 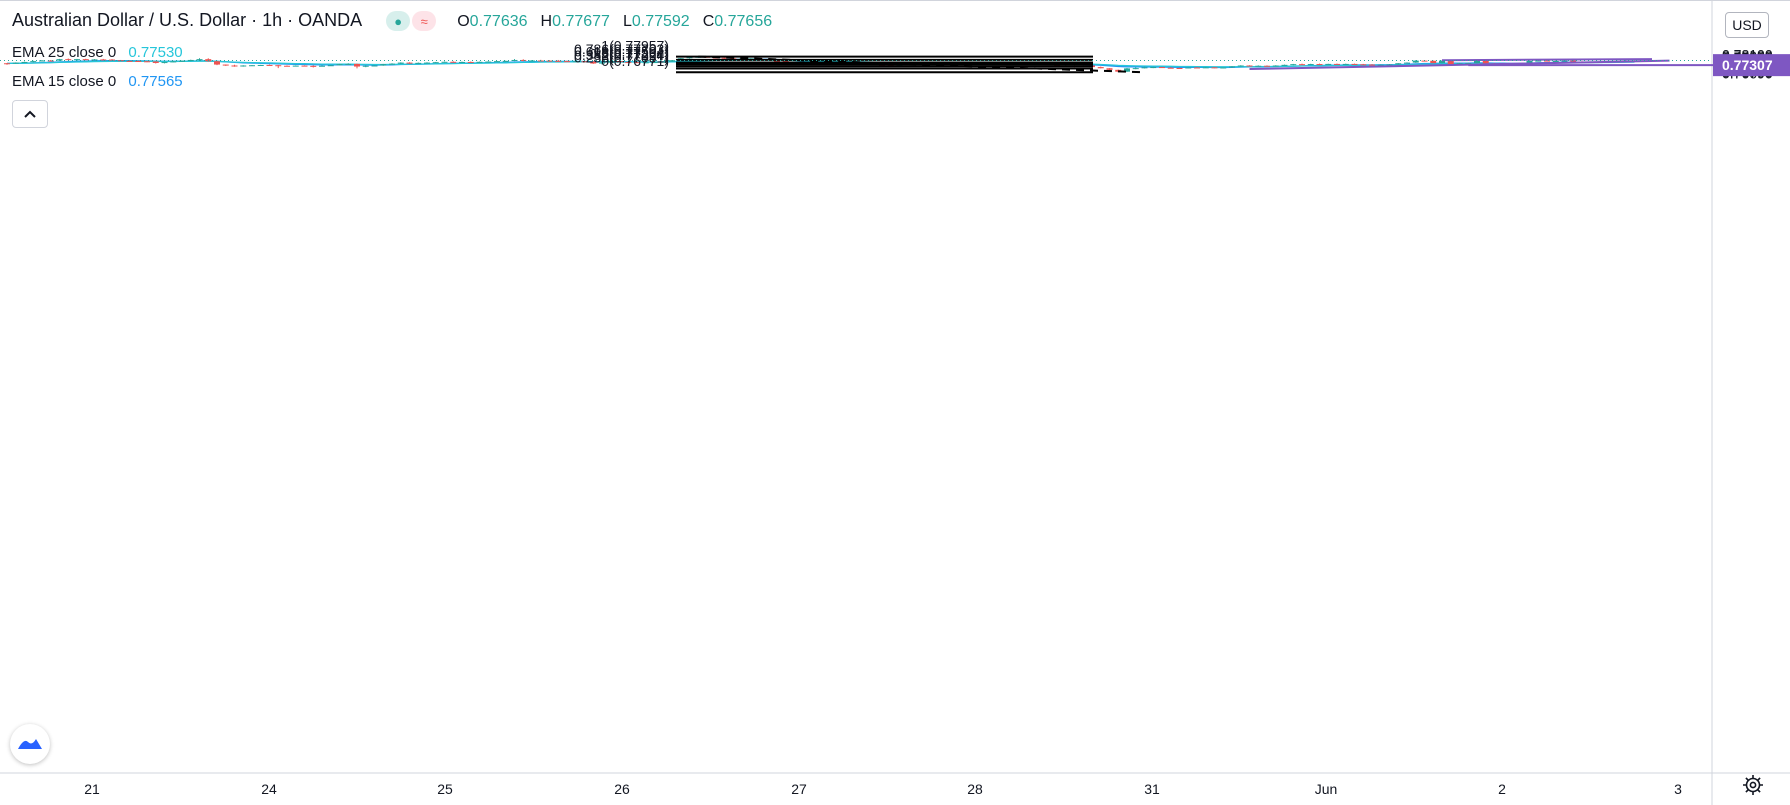 I want to click on lower-trend-line, so click(x=1459, y=65).